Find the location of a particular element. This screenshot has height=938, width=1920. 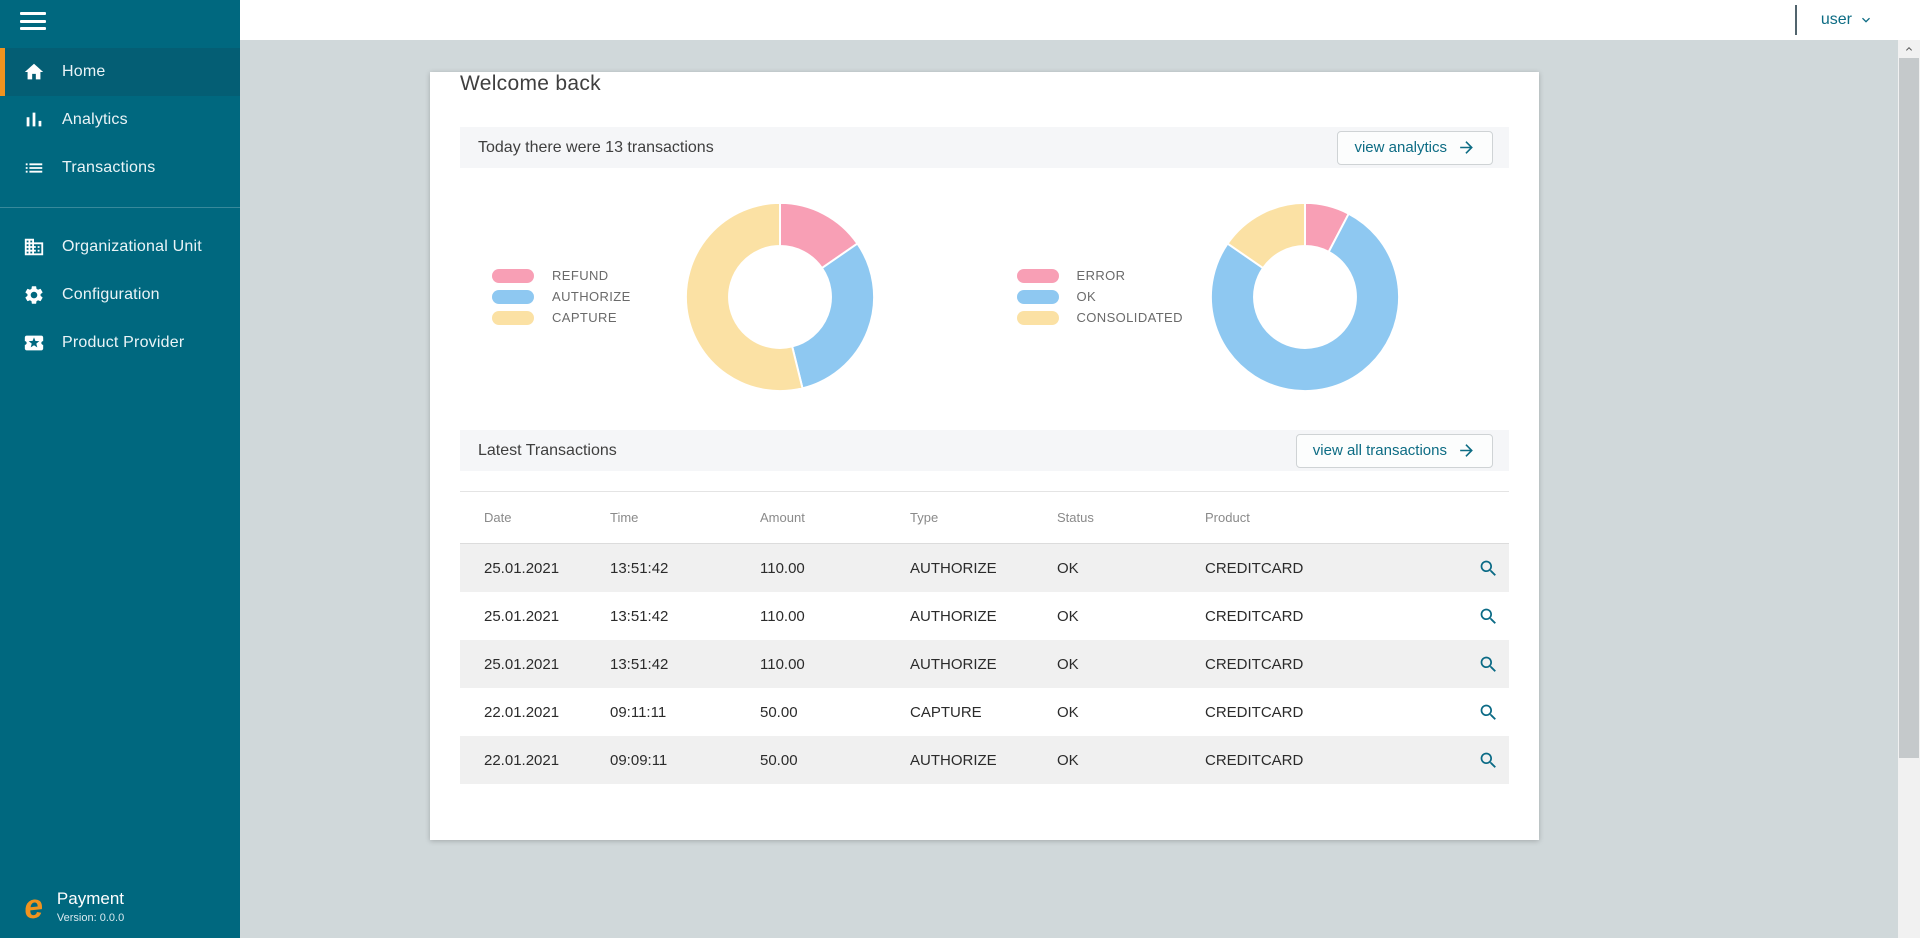

product-provider-icon is located at coordinates (34, 343).